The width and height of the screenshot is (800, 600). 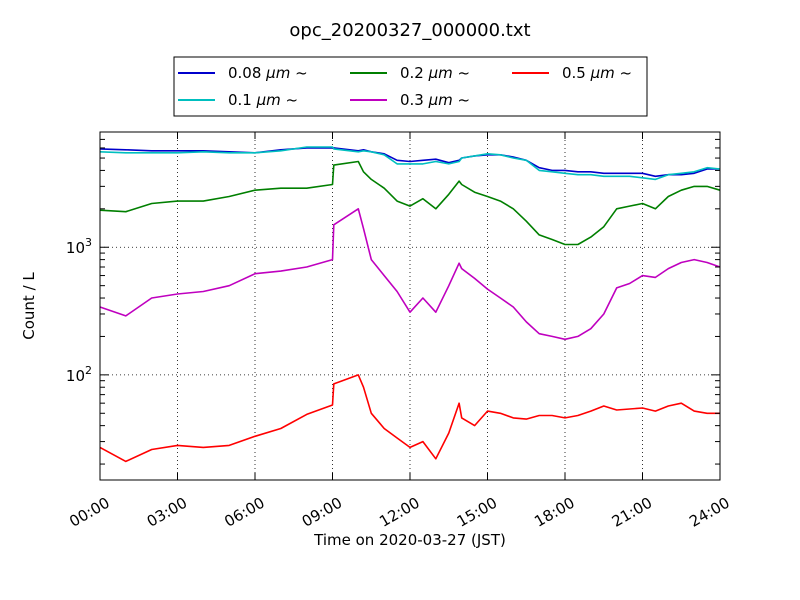 What do you see at coordinates (268, 73) in the screenshot?
I see `legend-label: 0.08 μm ~` at bounding box center [268, 73].